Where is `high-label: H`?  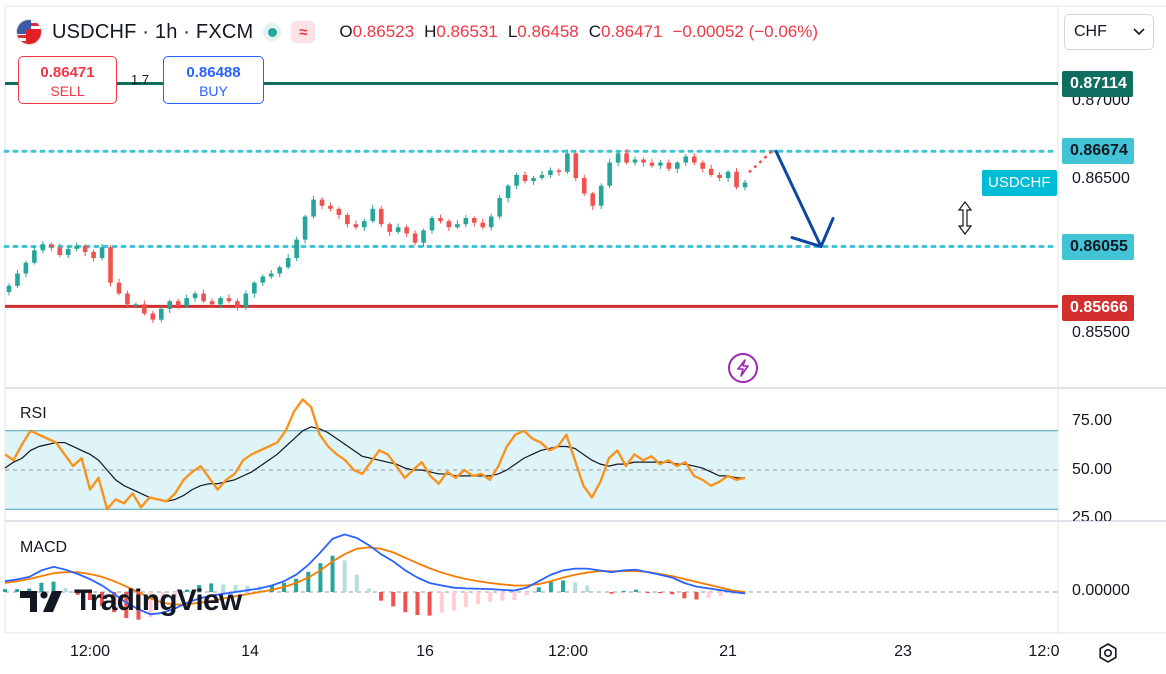
high-label: H is located at coordinates (430, 31).